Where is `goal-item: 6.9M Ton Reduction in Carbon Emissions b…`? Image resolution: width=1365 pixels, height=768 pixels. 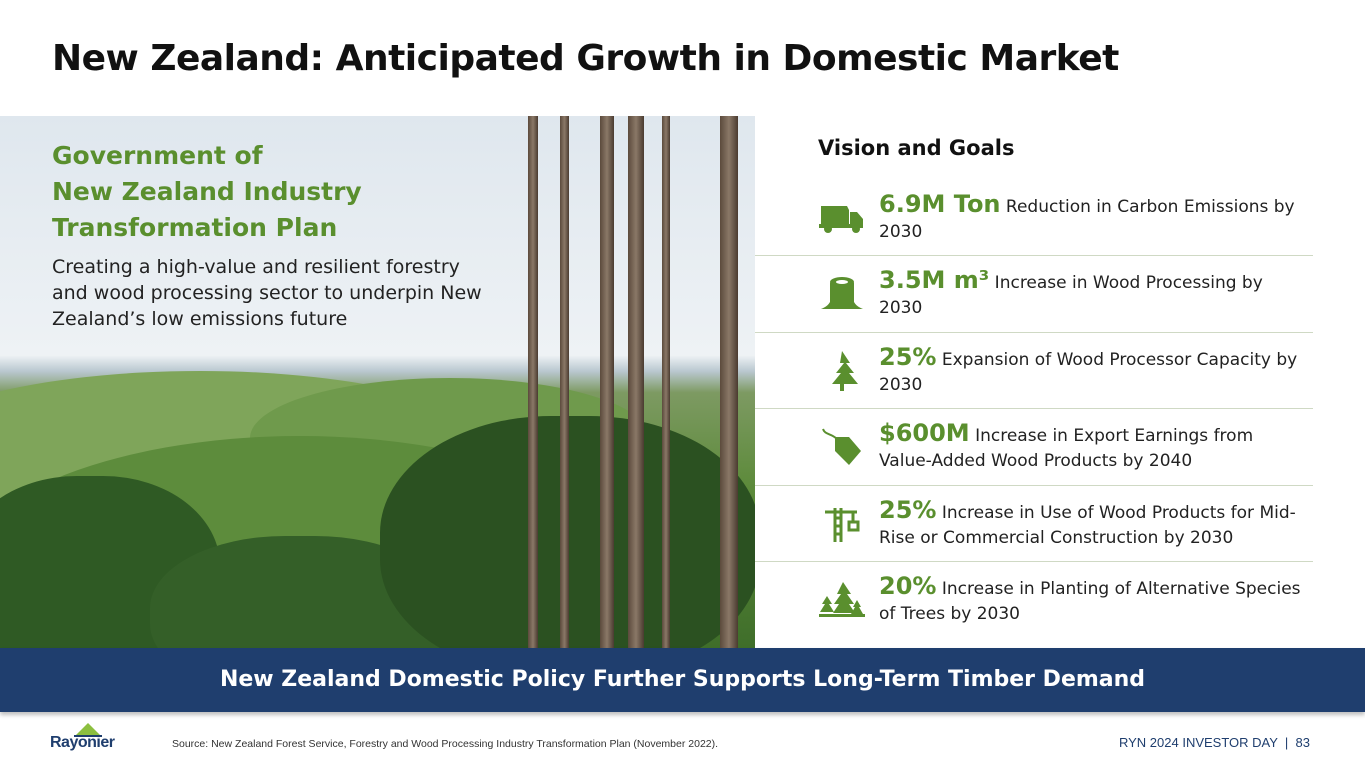 goal-item: 6.9M Ton Reduction in Carbon Emissions b… is located at coordinates (1034, 218).